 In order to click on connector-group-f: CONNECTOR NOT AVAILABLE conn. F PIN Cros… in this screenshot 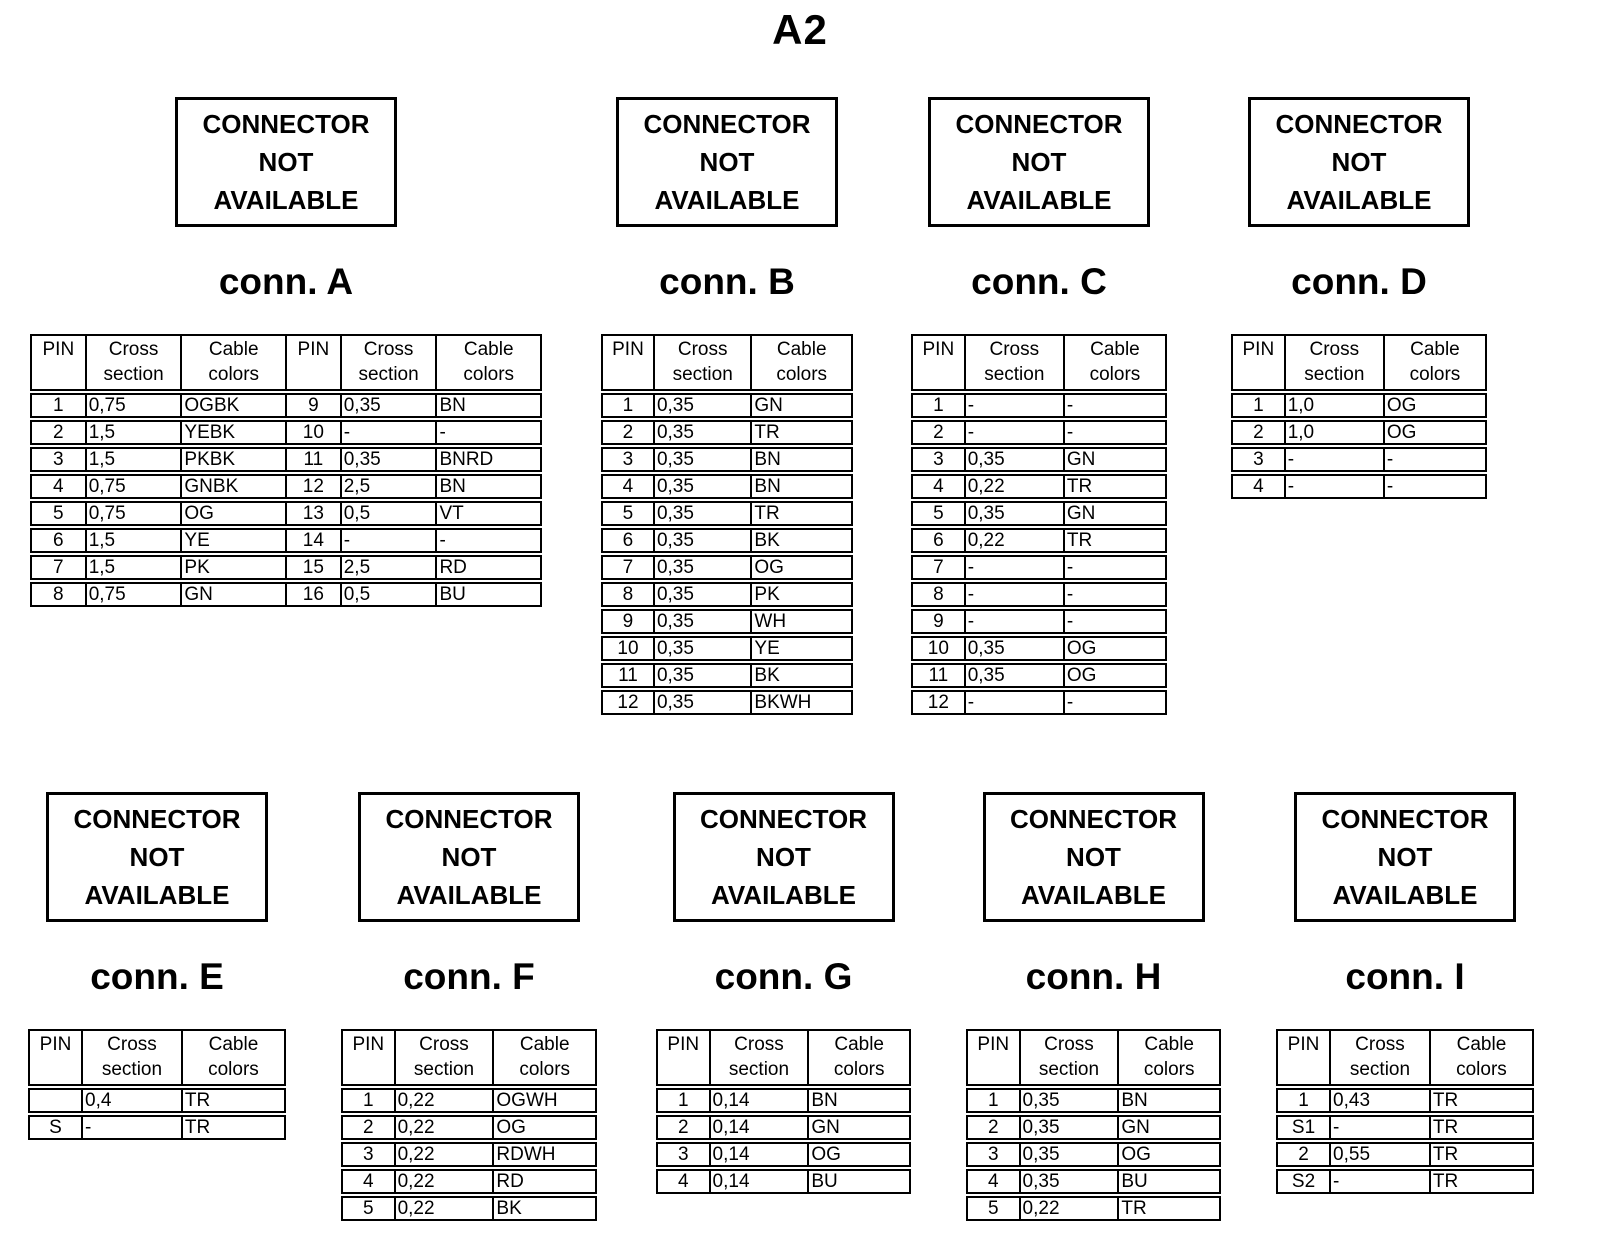, I will do `click(469, 1007)`.